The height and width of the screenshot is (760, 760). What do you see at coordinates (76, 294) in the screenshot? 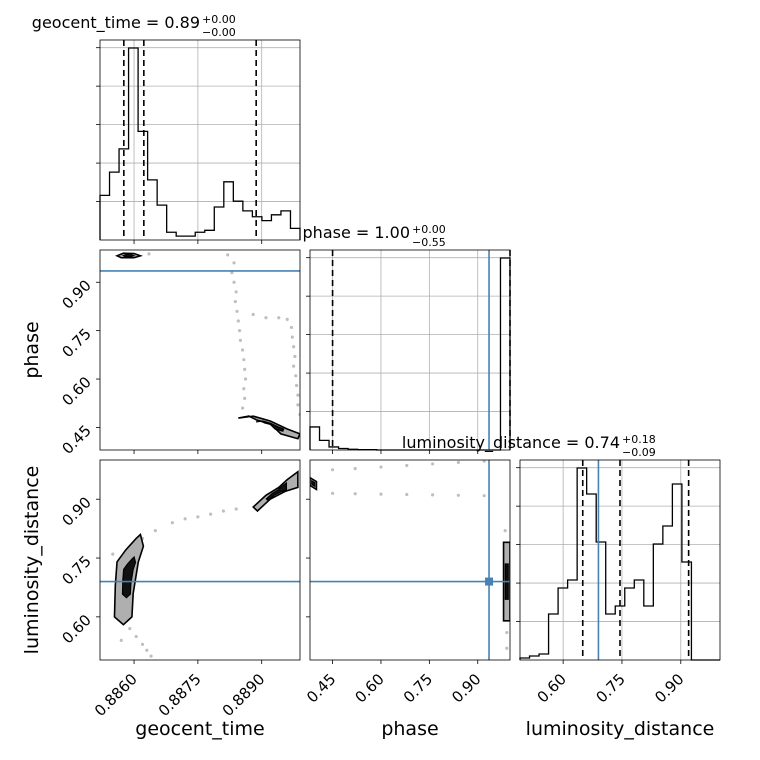
I see `ytick-label-phase: 0.90` at bounding box center [76, 294].